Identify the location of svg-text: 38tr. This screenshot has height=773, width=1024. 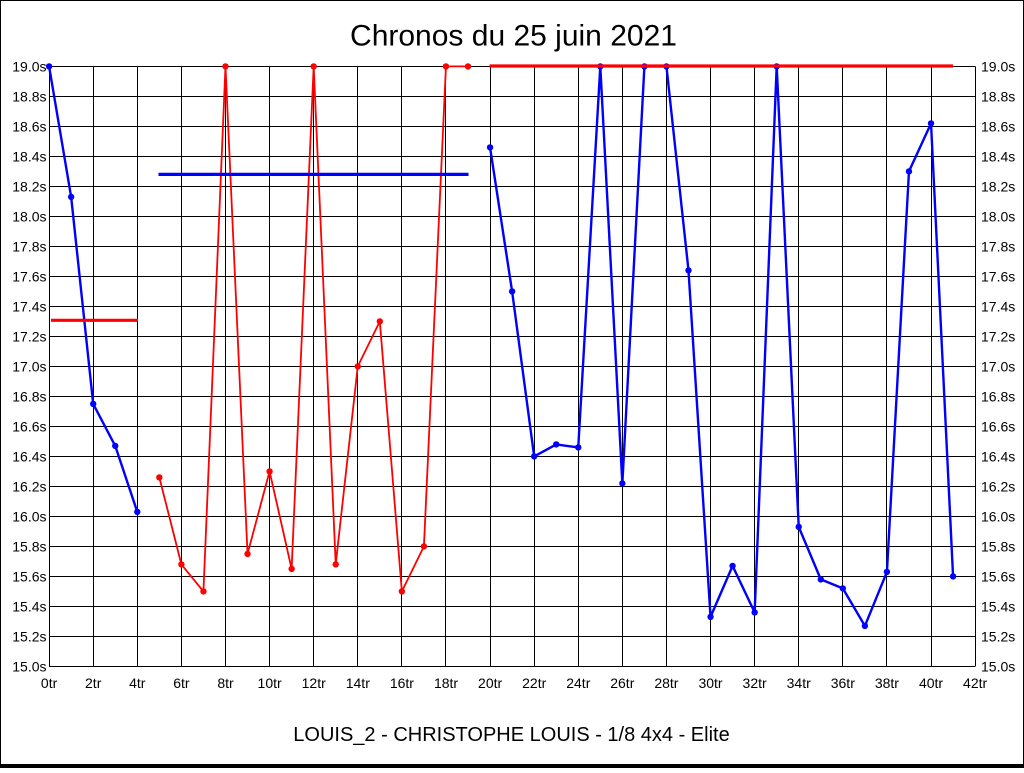
(887, 683).